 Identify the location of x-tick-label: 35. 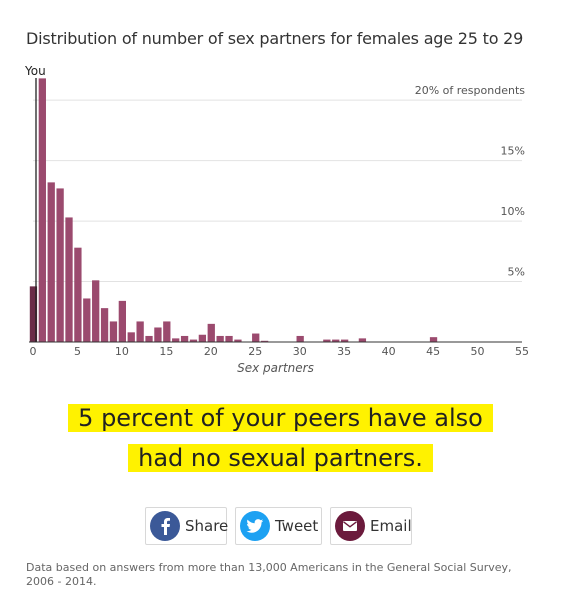
(344, 351).